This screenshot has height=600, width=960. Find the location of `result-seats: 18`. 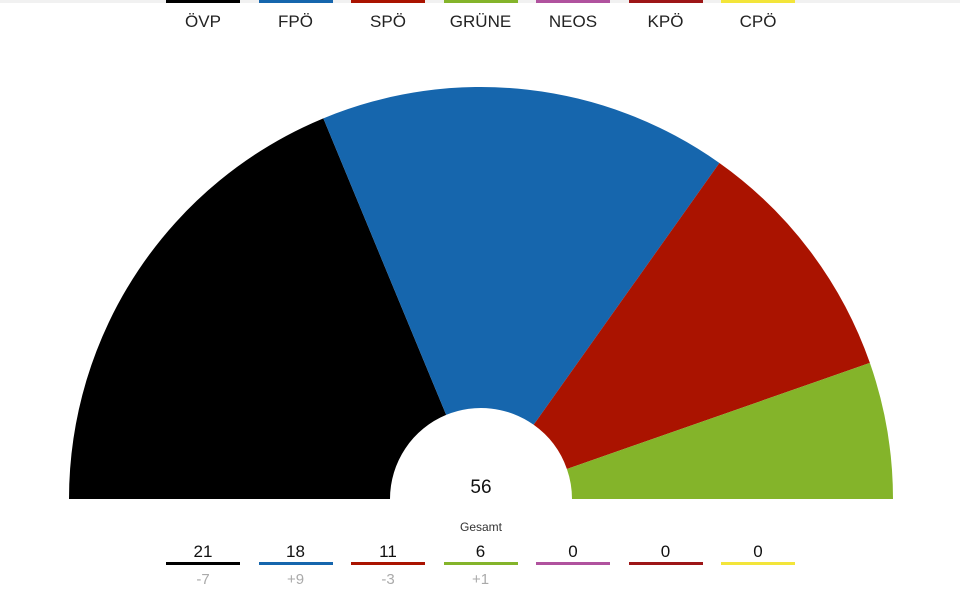

result-seats: 18 is located at coordinates (295, 551).